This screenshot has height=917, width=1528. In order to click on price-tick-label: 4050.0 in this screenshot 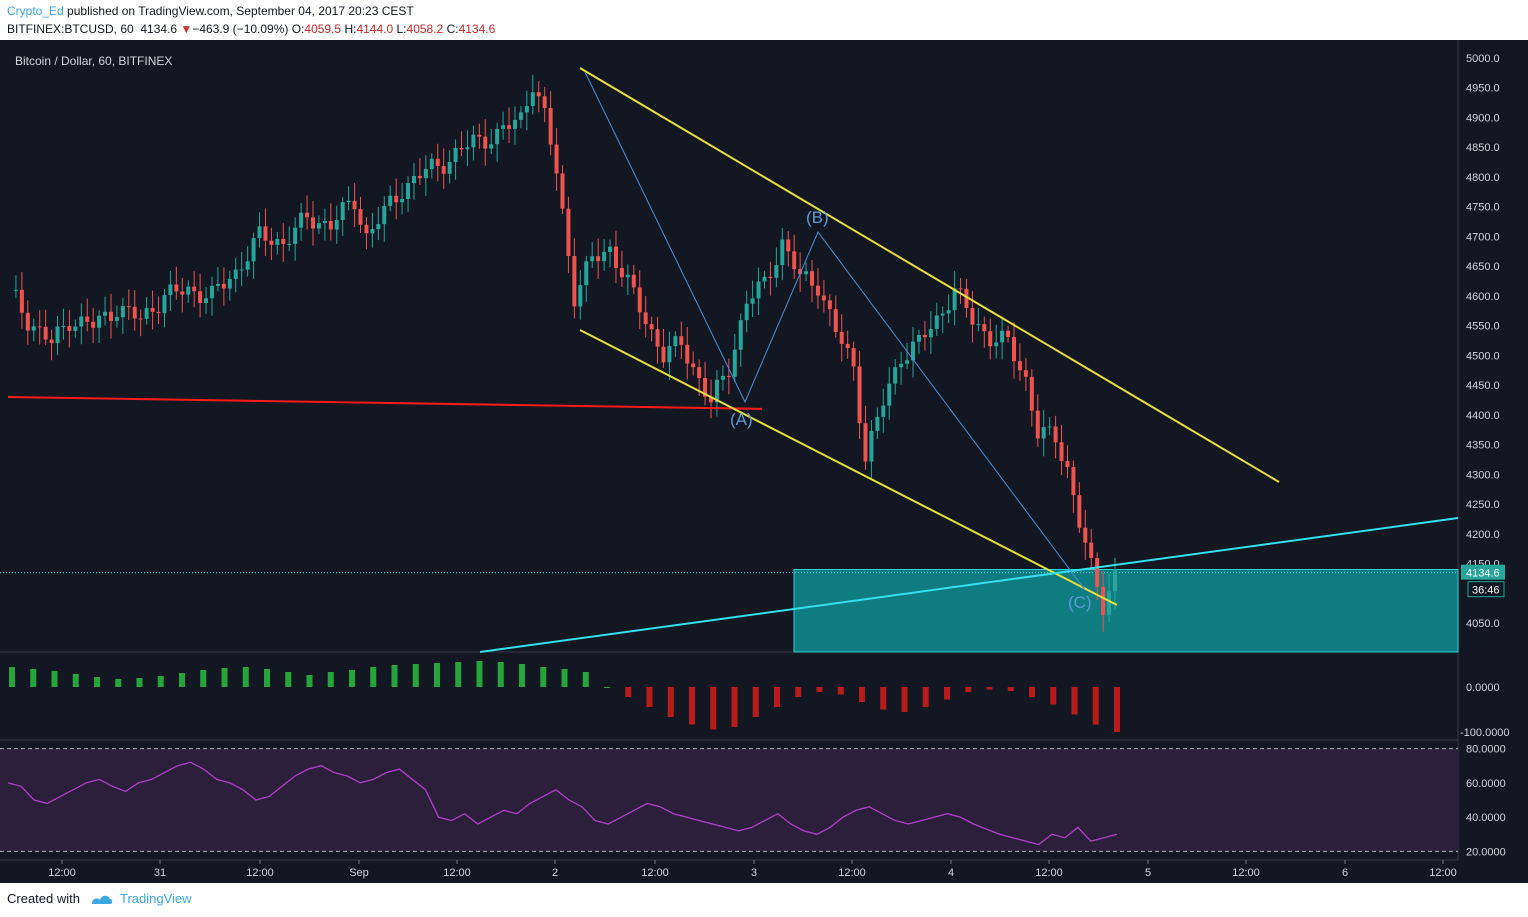, I will do `click(1483, 624)`.